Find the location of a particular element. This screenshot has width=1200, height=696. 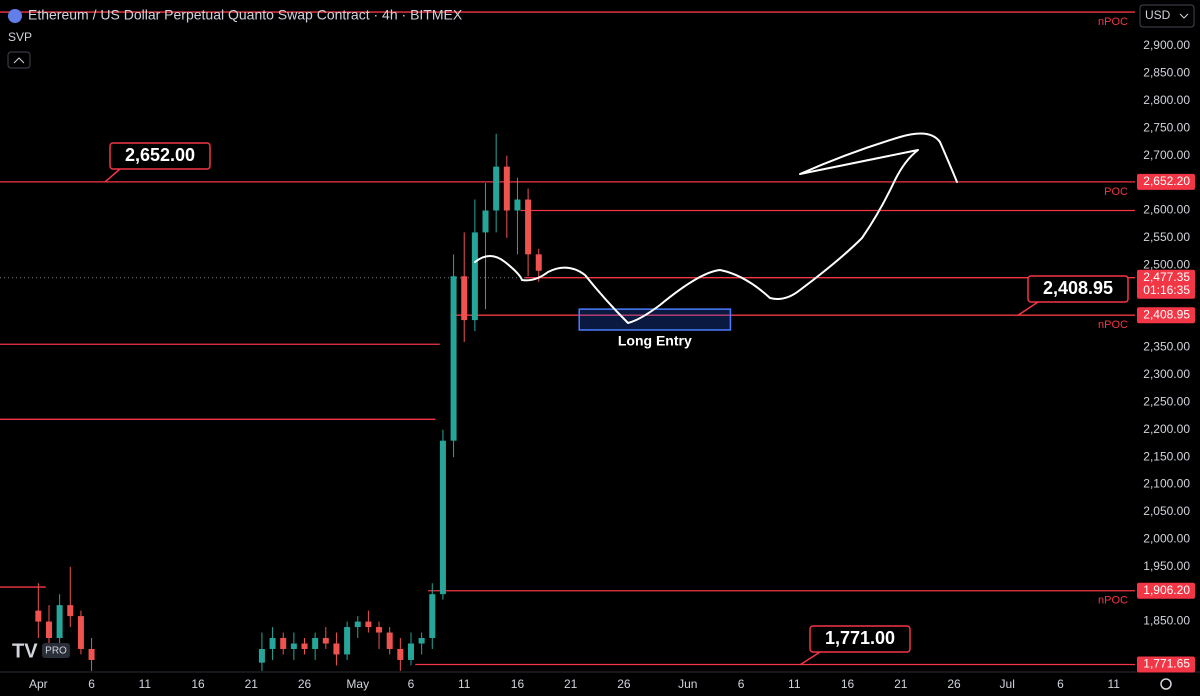

last-price-label: 2,477.35 is located at coordinates (1166, 277).